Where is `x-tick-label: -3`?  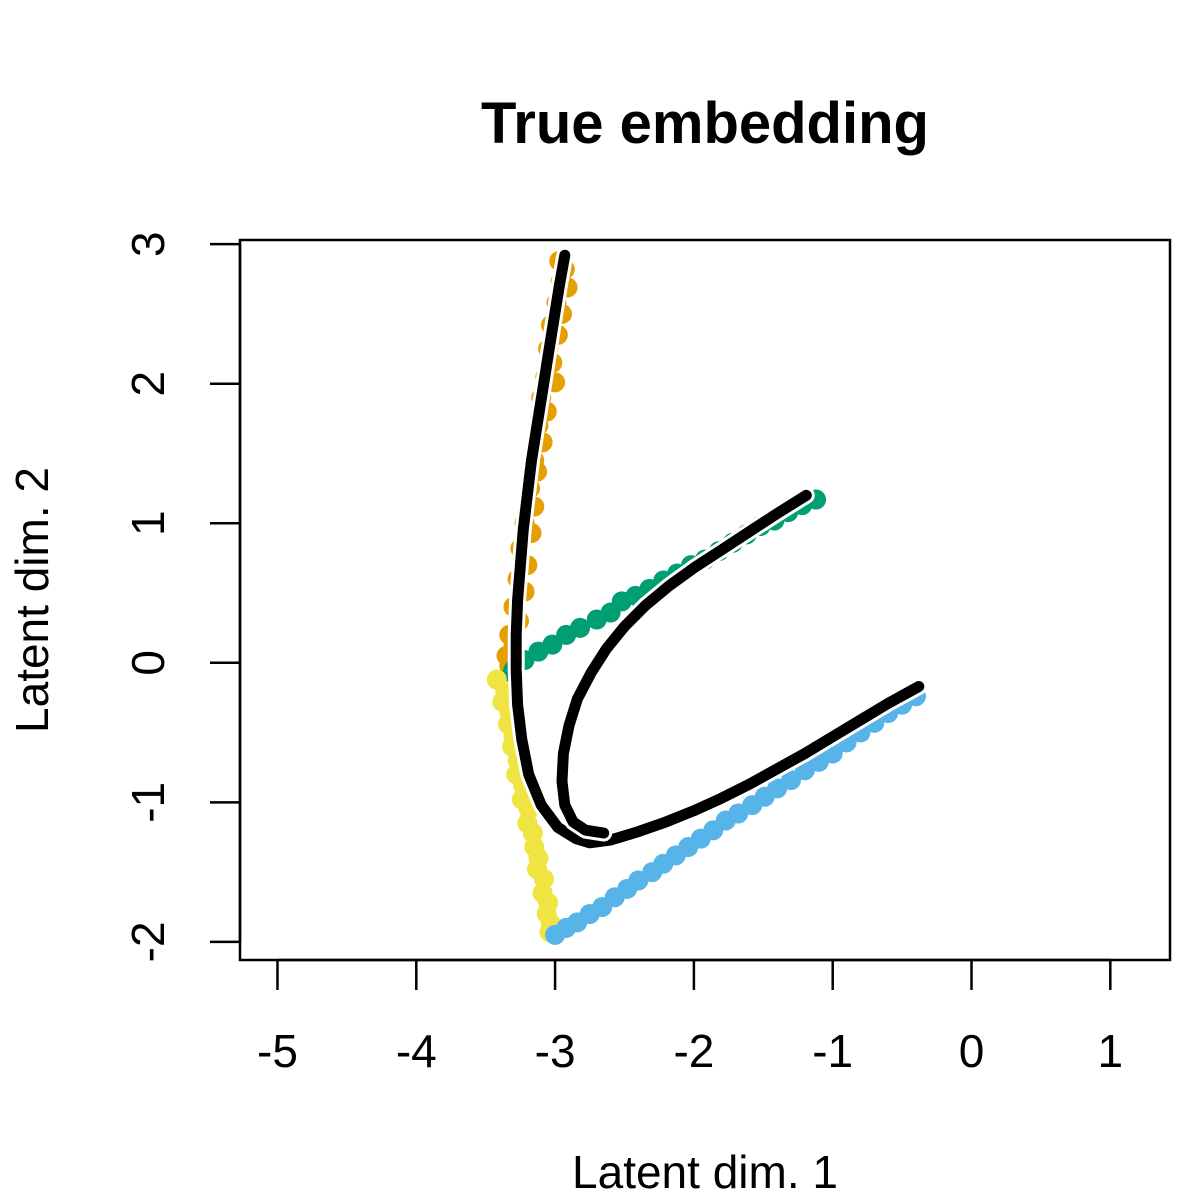 x-tick-label: -3 is located at coordinates (555, 1051).